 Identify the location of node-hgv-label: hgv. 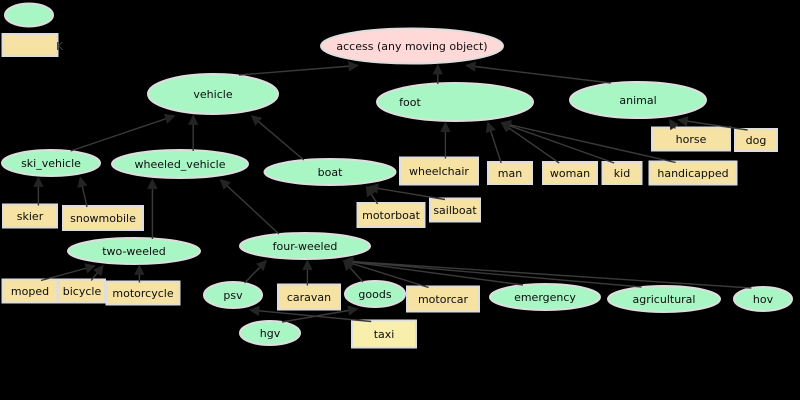
(270, 333).